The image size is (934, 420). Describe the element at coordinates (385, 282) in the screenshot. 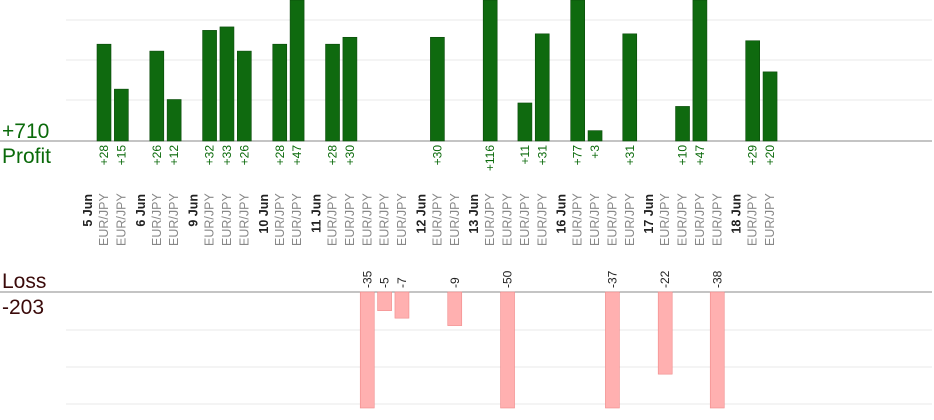

I see `loss-value-label: -5` at that location.